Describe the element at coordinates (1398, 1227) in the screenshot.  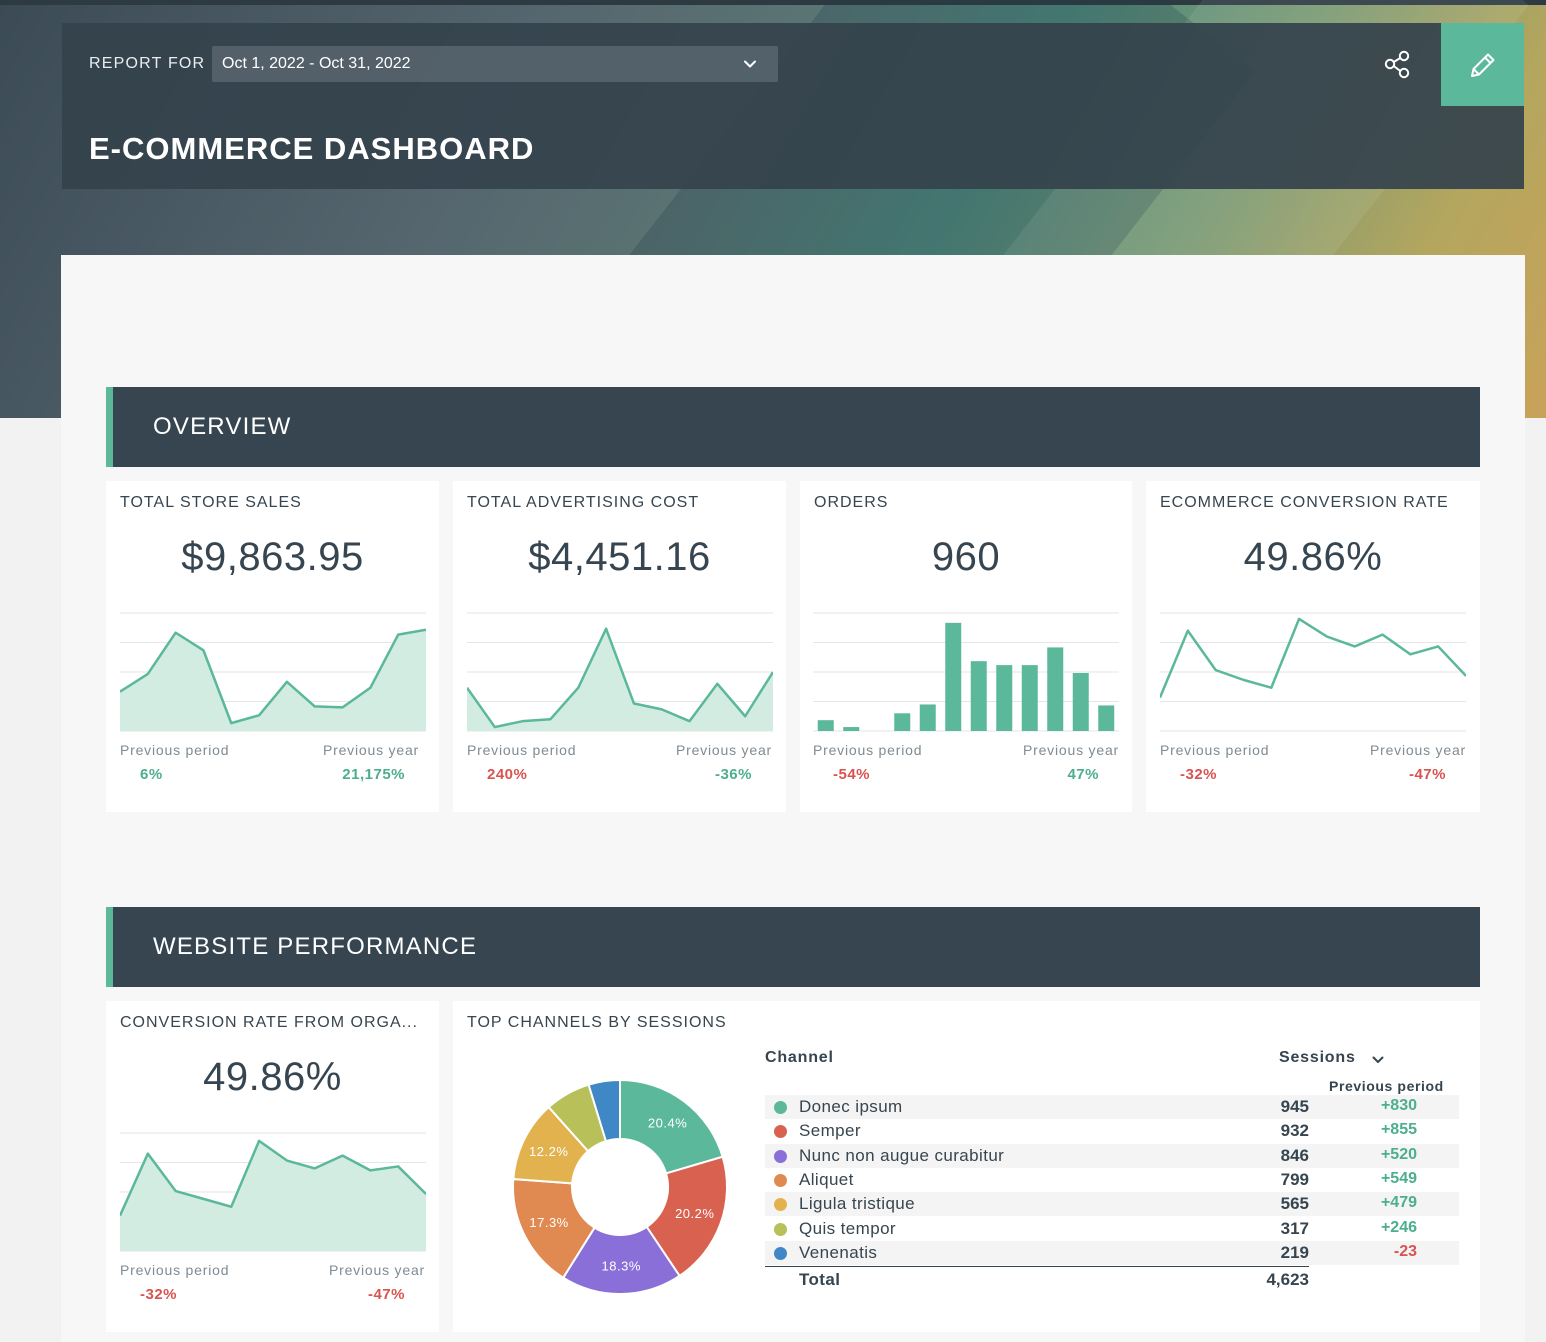
I see `channel-previous-period: +246` at that location.